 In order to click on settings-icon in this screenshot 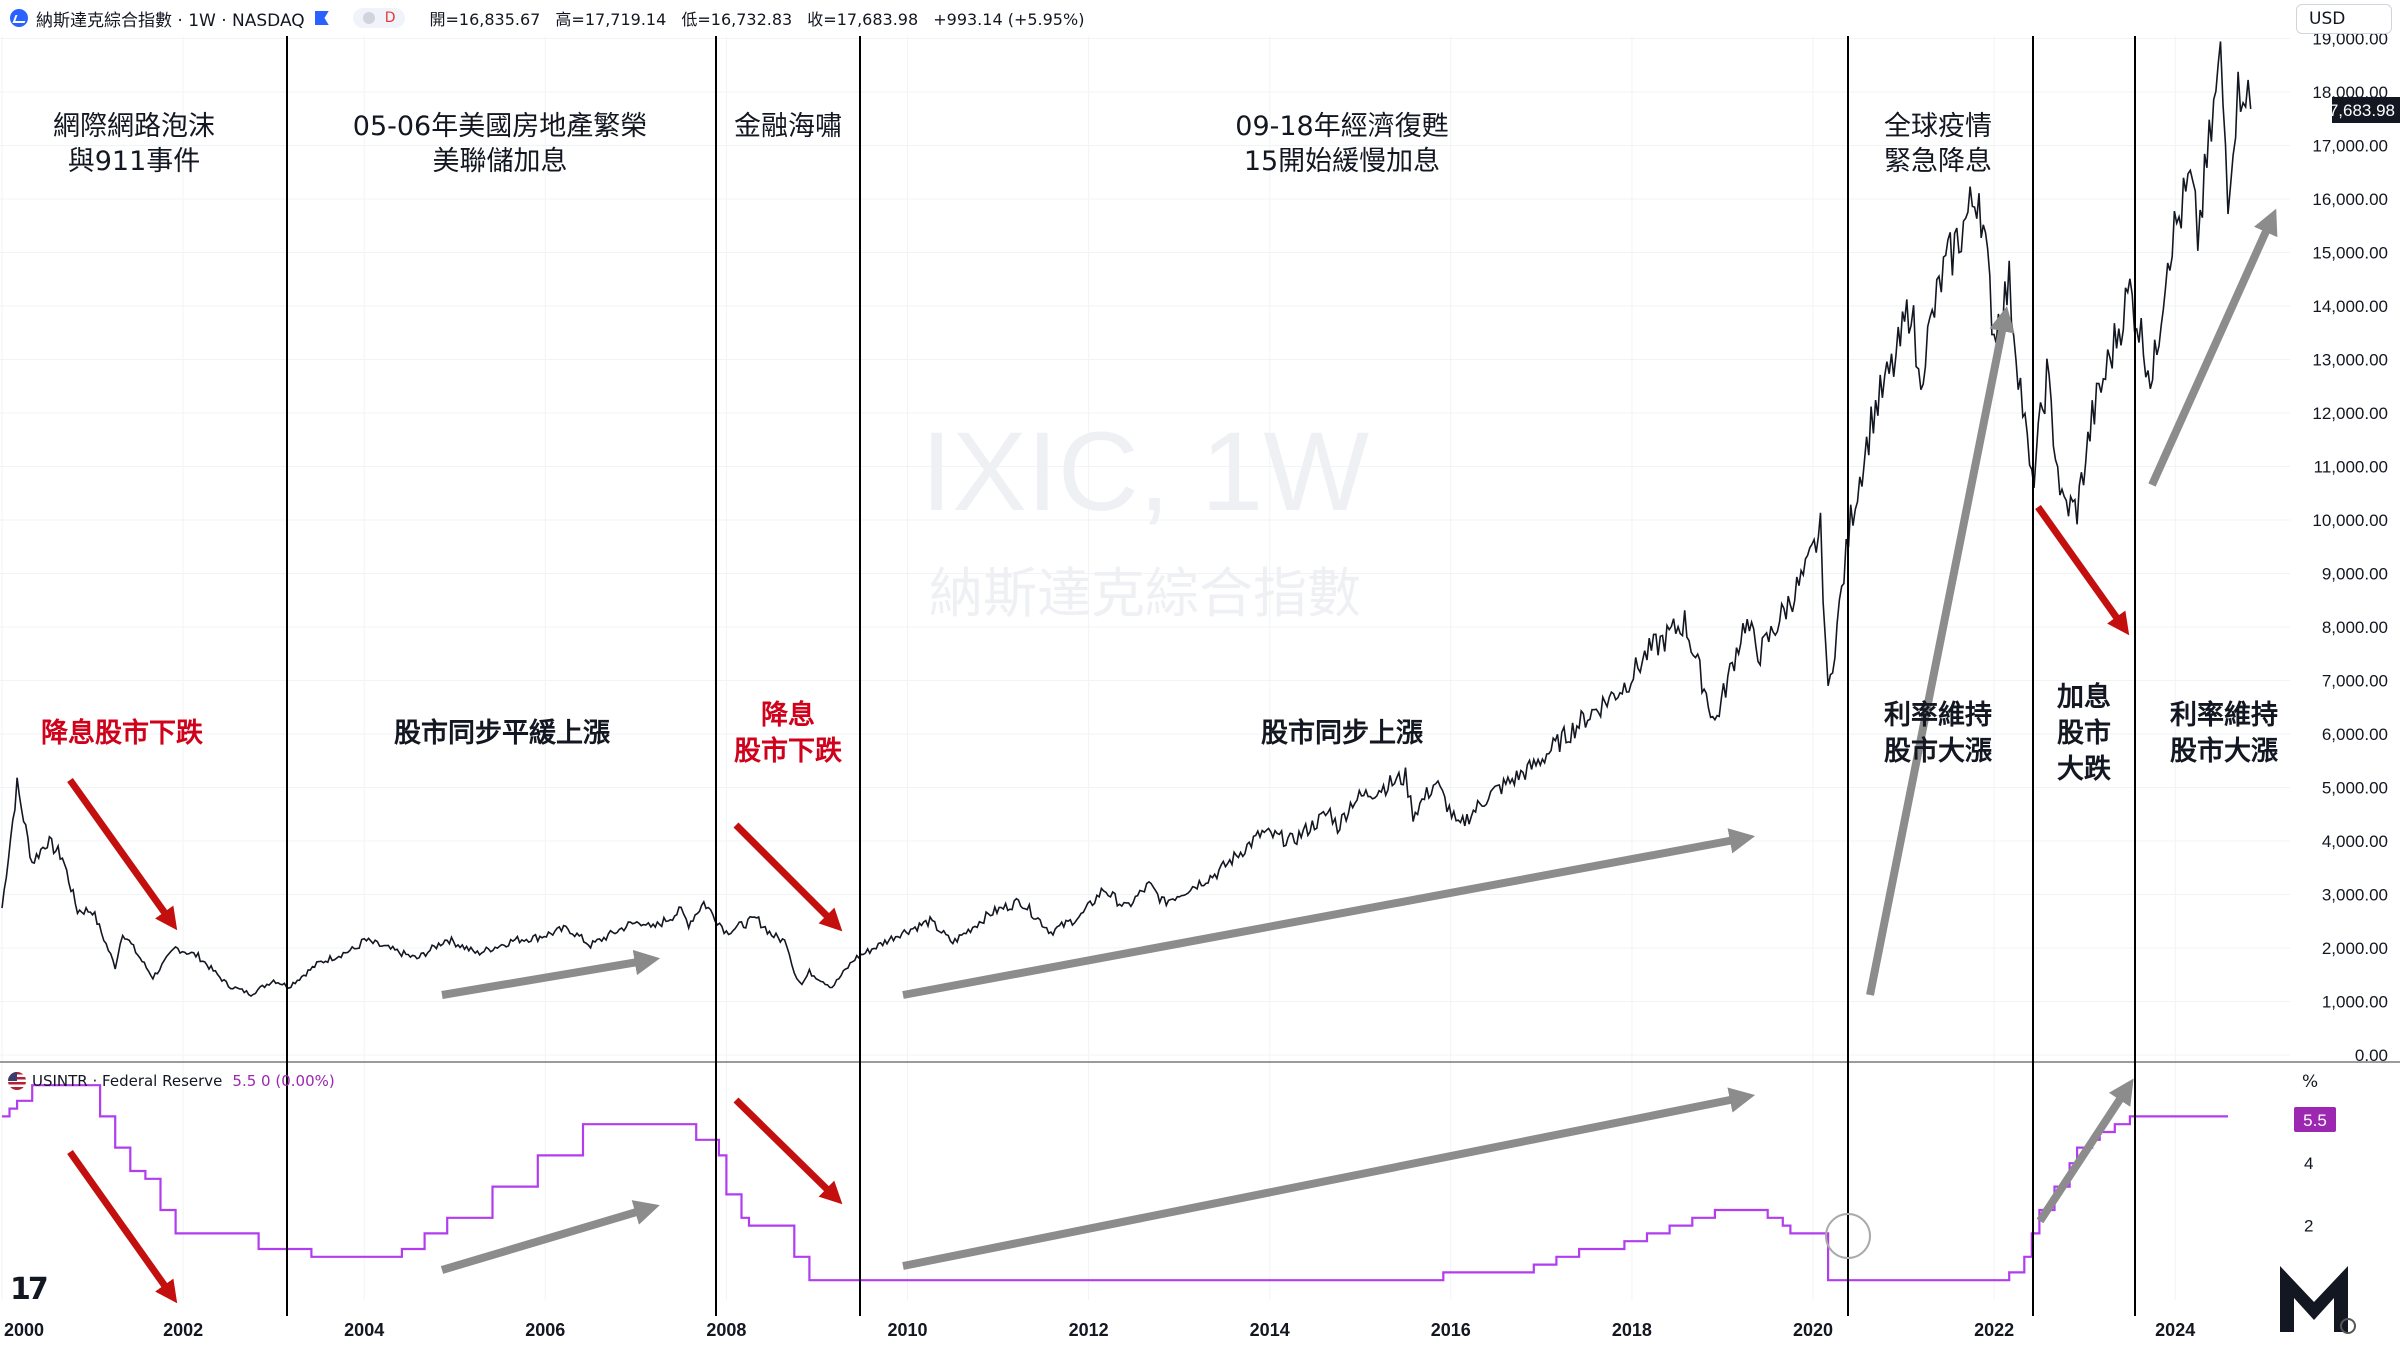, I will do `click(2348, 1326)`.